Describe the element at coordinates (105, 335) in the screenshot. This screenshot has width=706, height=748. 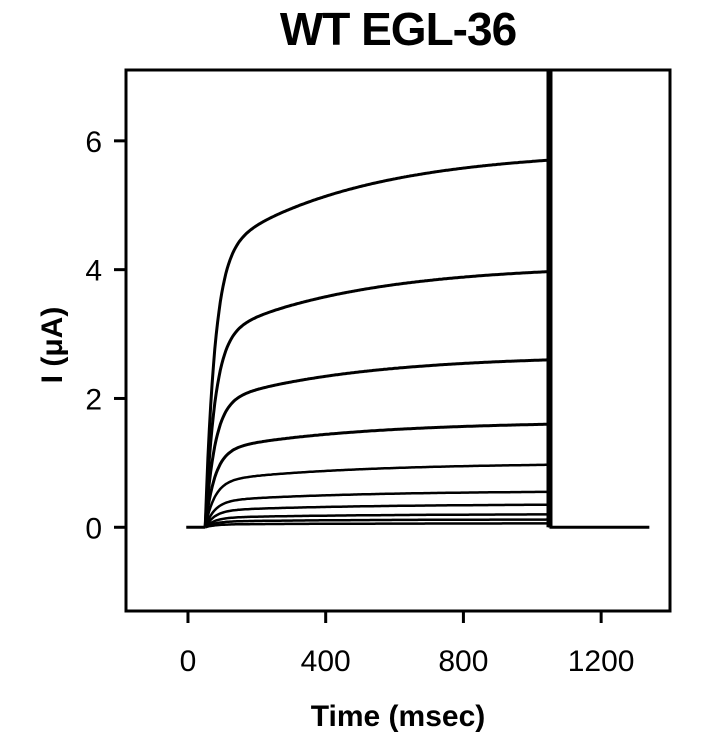
I see `y-axis: 0 2 4 6` at that location.